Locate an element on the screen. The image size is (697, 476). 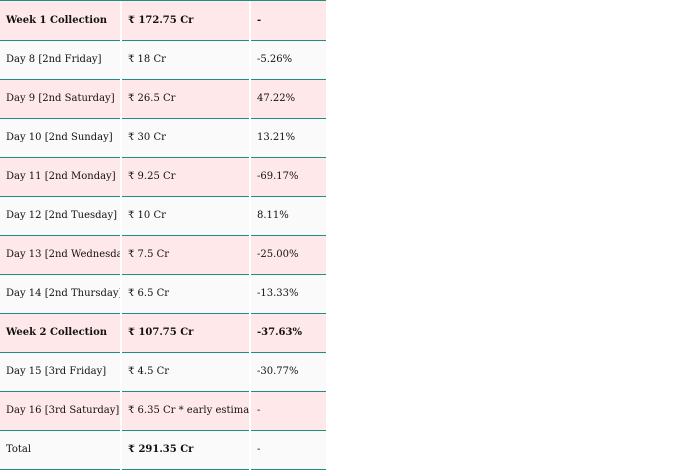
row-amount: ₹ 6.5 Cr is located at coordinates (186, 294).